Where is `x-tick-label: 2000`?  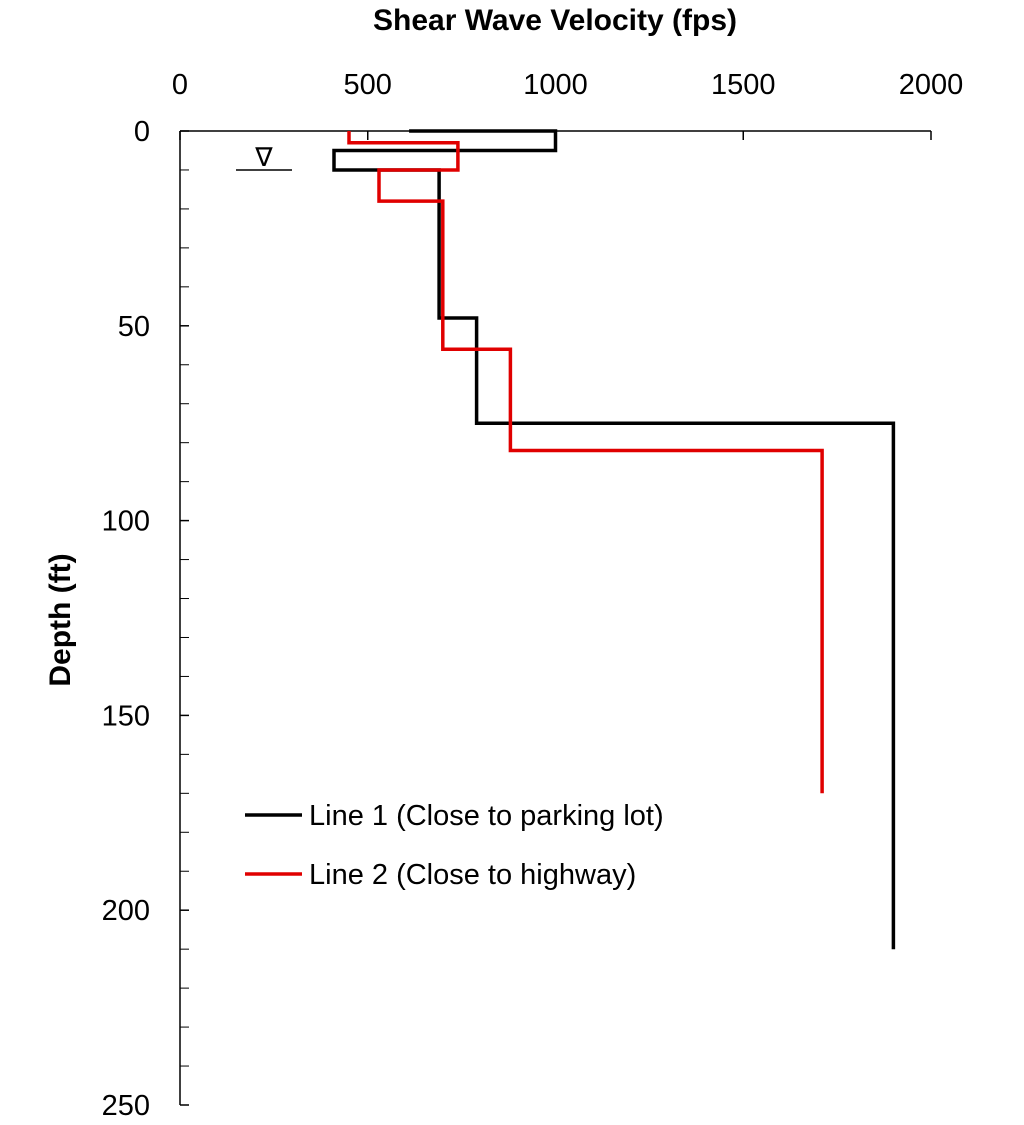
x-tick-label: 2000 is located at coordinates (931, 85).